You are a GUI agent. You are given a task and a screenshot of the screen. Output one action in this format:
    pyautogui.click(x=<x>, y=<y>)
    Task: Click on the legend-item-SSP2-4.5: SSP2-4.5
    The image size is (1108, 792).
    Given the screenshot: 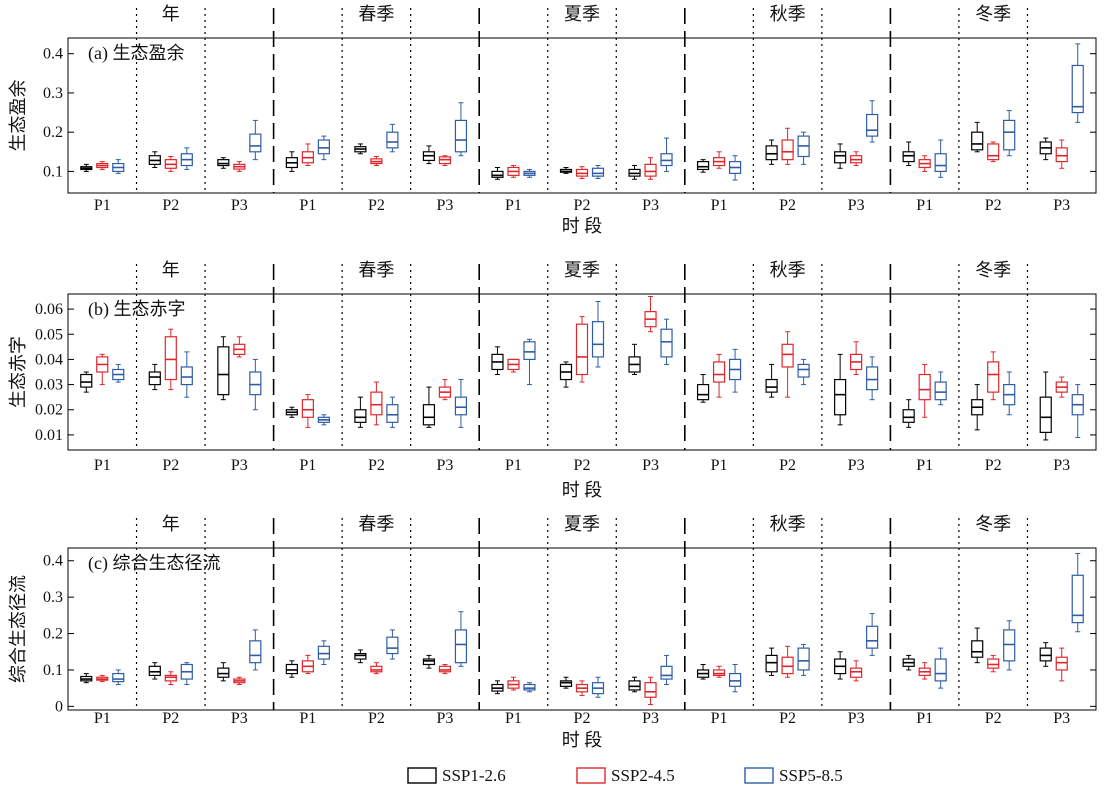 What is the action you would take?
    pyautogui.click(x=625, y=775)
    